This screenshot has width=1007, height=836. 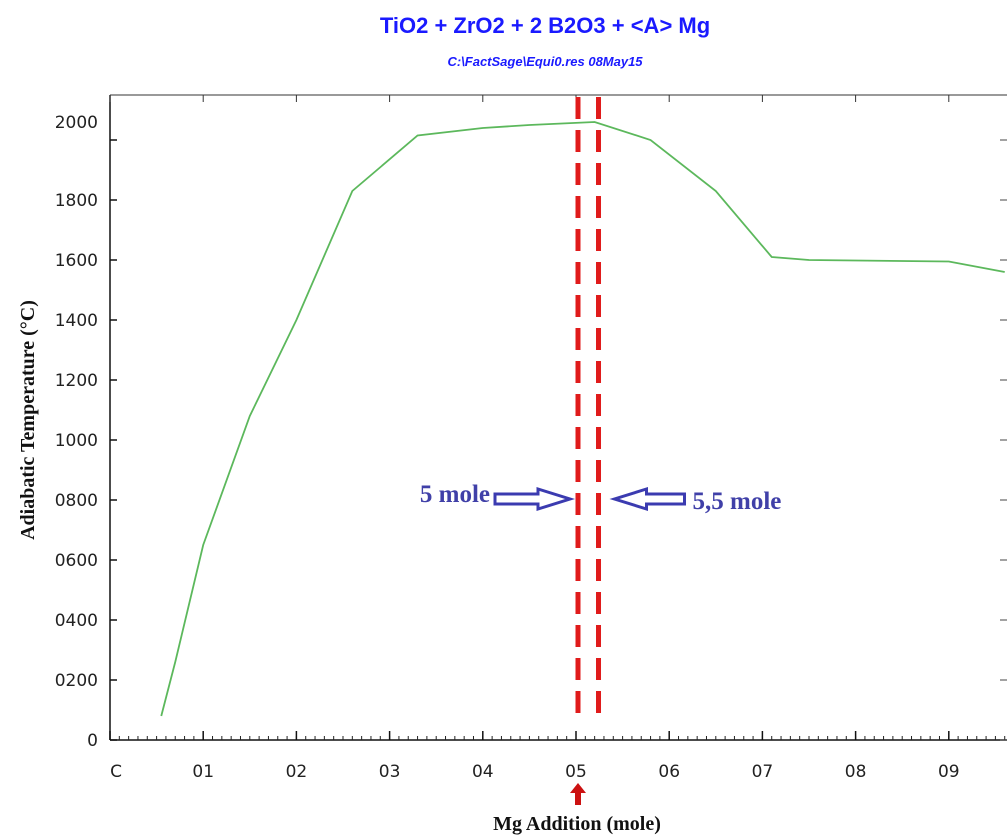 What do you see at coordinates (578, 794) in the screenshot?
I see `marker-arrow-icon` at bounding box center [578, 794].